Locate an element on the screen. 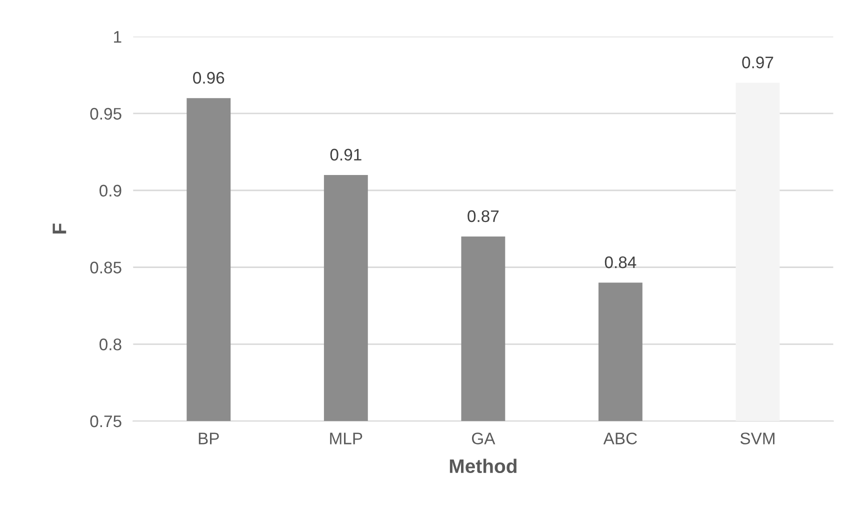 This screenshot has width=859, height=523. y-tick-label: 0.9 is located at coordinates (111, 190).